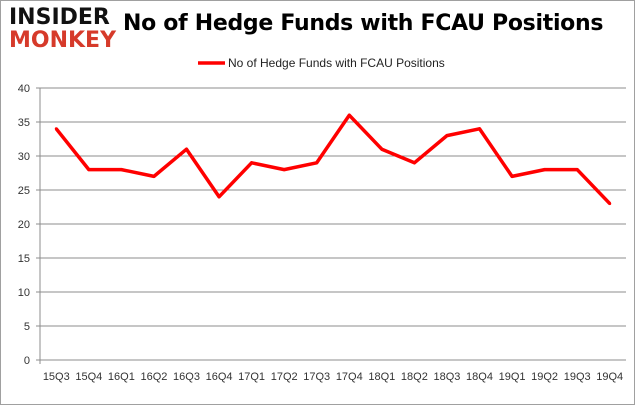 The width and height of the screenshot is (635, 405). What do you see at coordinates (24, 259) in the screenshot?
I see `y-tick-label: 15` at bounding box center [24, 259].